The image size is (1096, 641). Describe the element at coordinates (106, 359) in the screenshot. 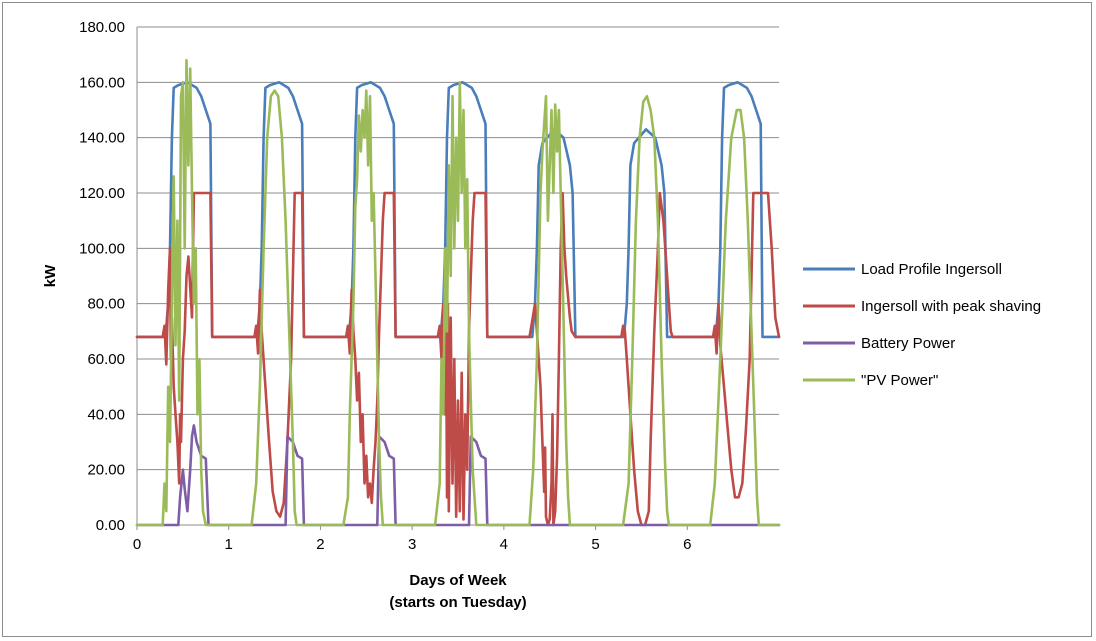

I see `y-tick-label: 60.00` at that location.